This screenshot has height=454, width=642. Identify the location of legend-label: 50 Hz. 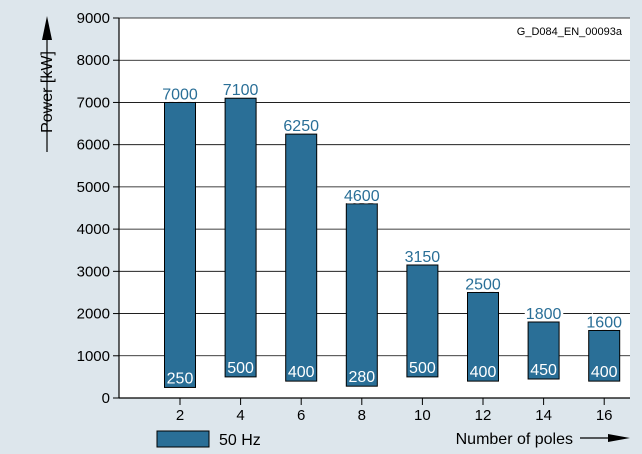
(240, 440).